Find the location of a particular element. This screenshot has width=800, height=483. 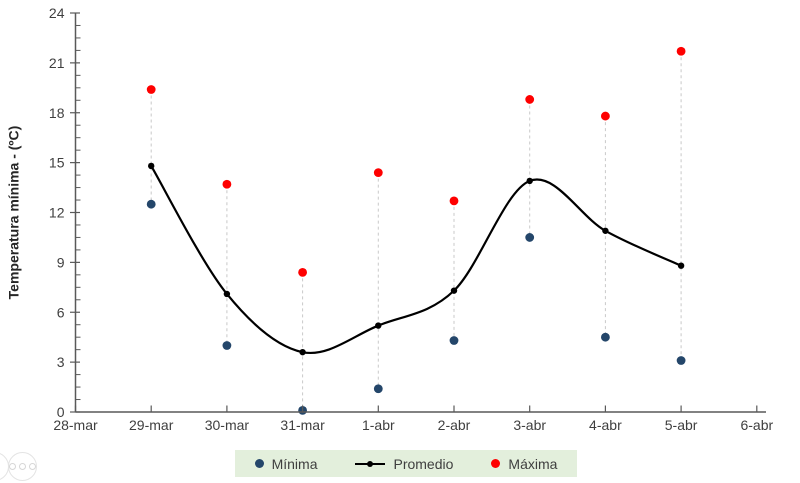

legend-item-minima: Mínima is located at coordinates (286, 463).